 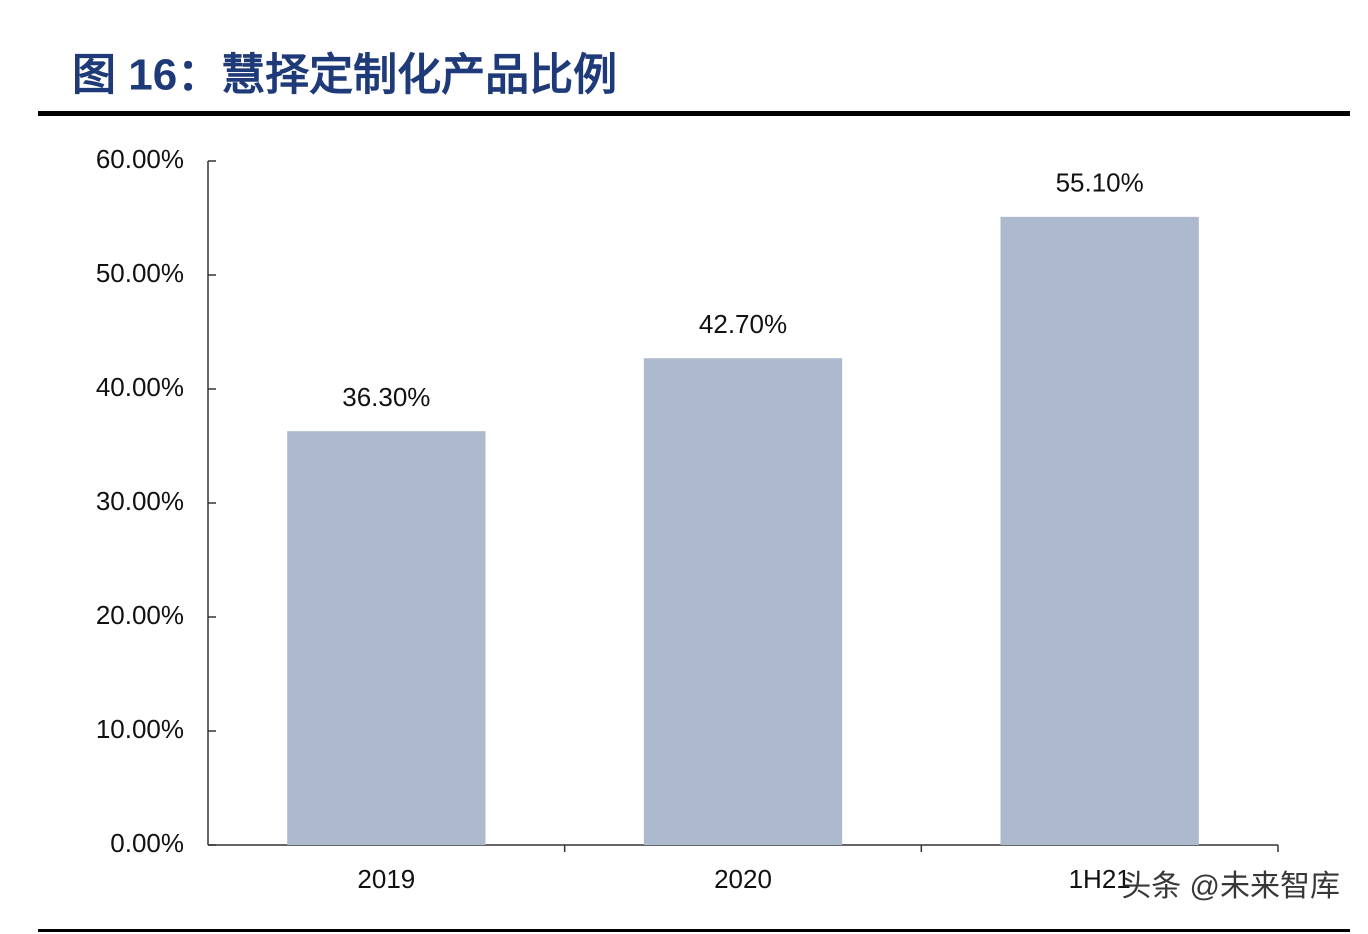 What do you see at coordinates (140, 501) in the screenshot?
I see `y-tick-label: 30.00%` at bounding box center [140, 501].